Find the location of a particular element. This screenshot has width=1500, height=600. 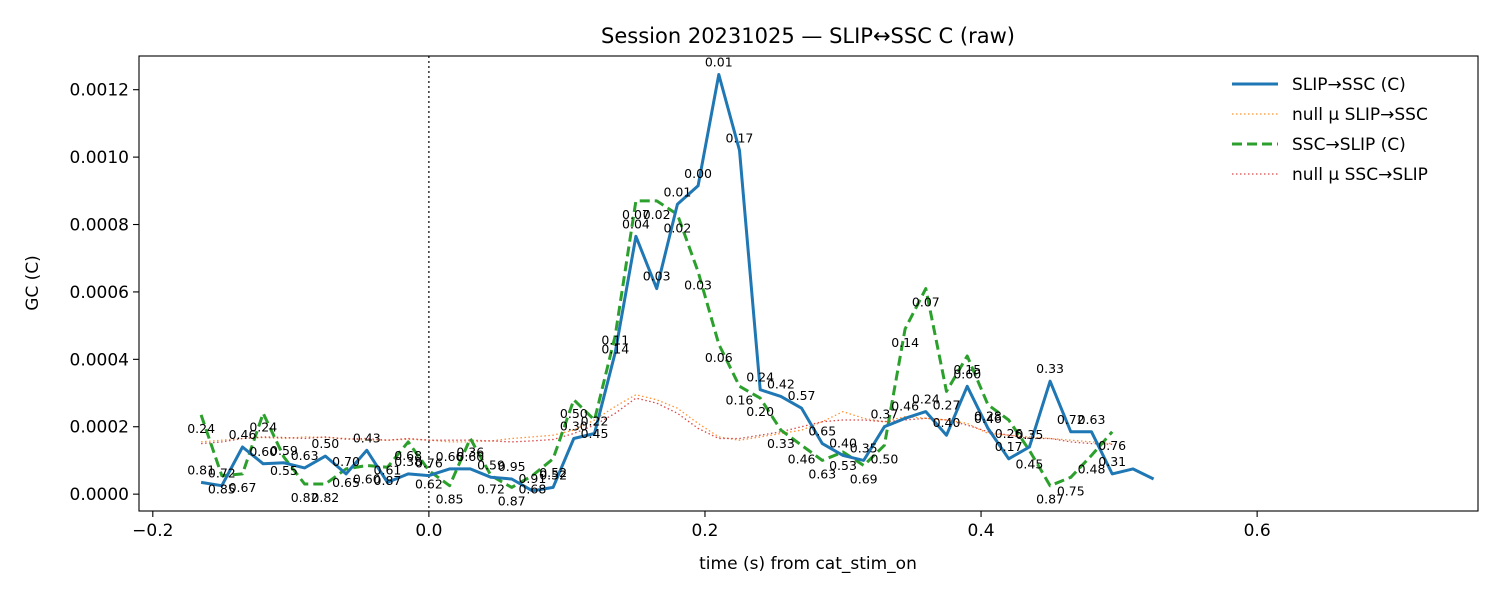

pvalue-label: 0.42 is located at coordinates (781, 383).